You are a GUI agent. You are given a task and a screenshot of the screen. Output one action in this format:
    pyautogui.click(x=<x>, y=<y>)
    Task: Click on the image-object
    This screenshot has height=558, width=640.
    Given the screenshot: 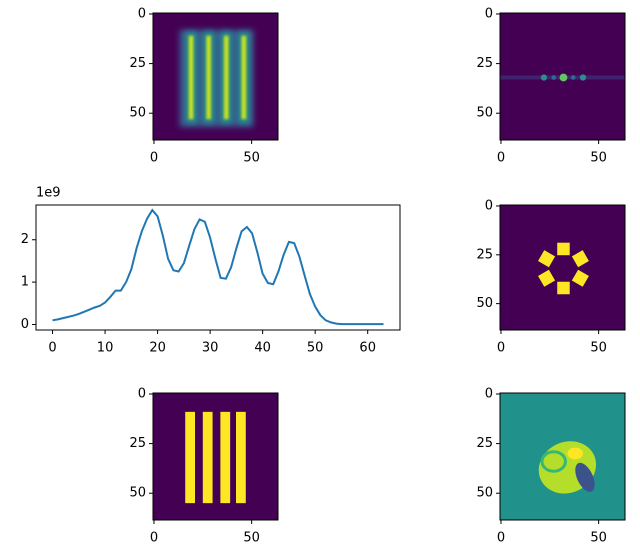 What is the action you would take?
    pyautogui.click(x=567, y=467)
    